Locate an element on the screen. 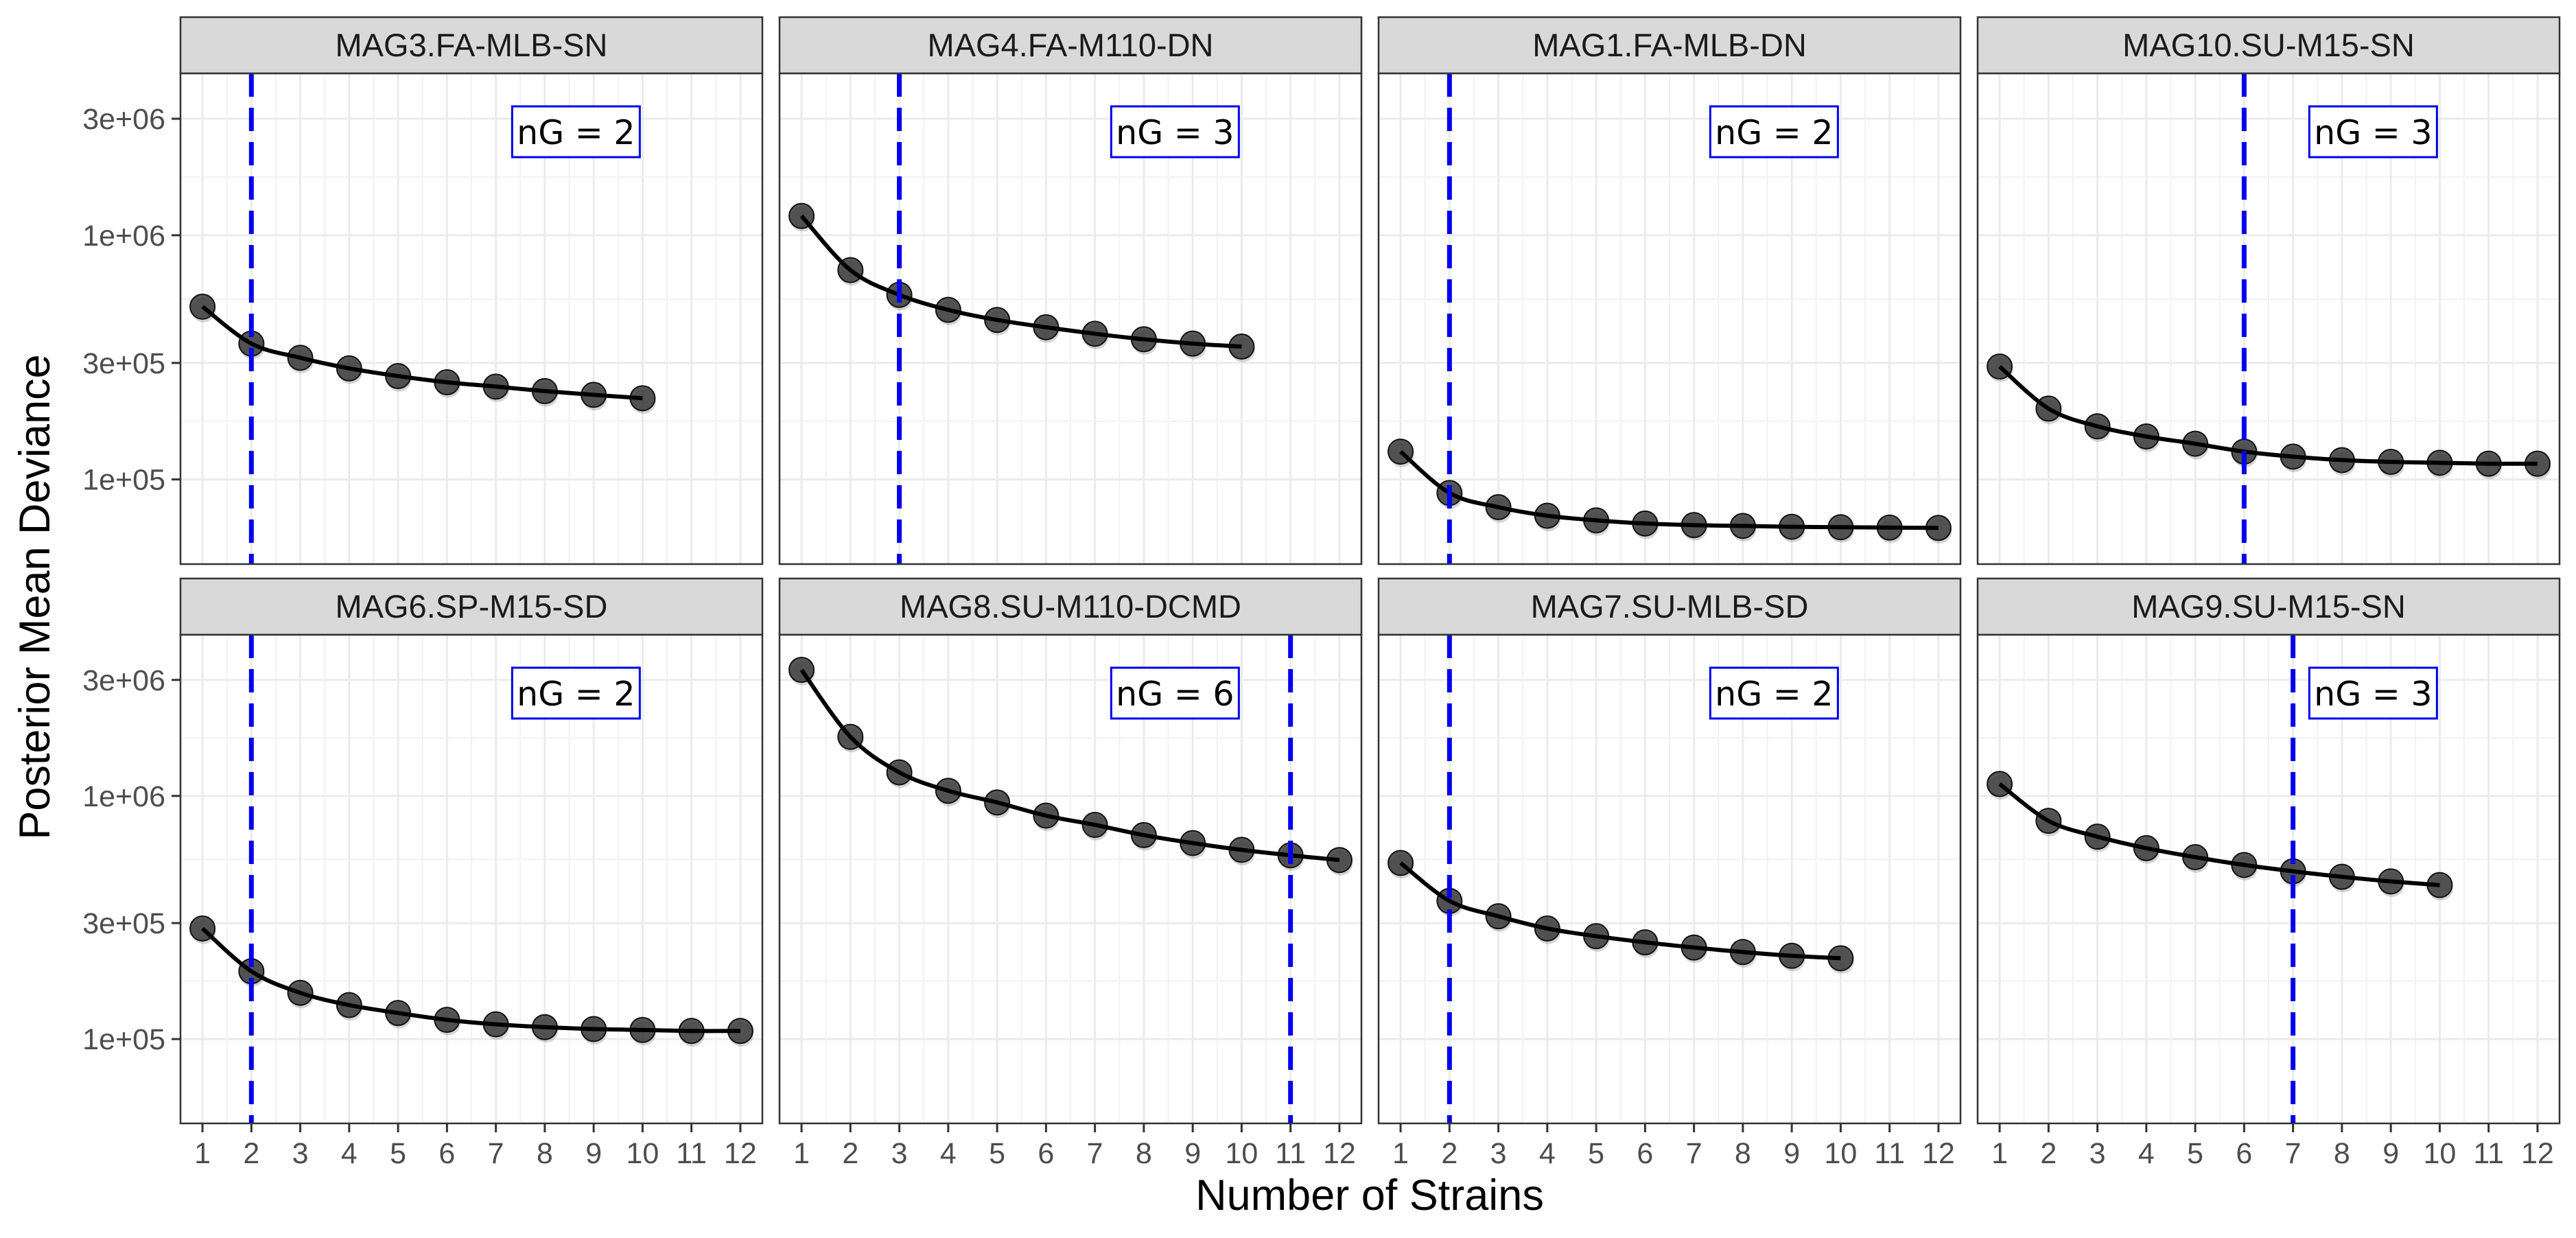 This screenshot has width=2576, height=1238. y-axis-title: Posterior Mean Deviance is located at coordinates (35, 596).